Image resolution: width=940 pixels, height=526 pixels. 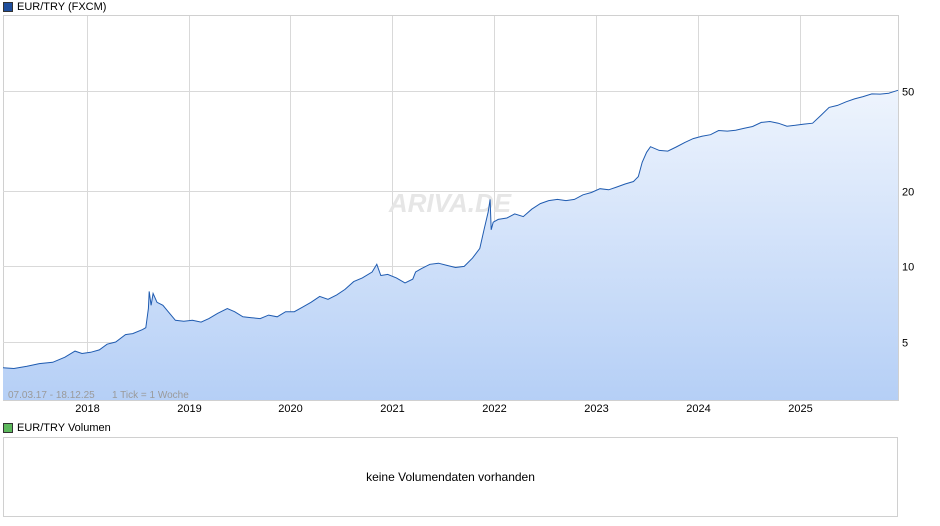 What do you see at coordinates (64, 428) in the screenshot?
I see `volume-legend-label: EUR/TRY Volumen` at bounding box center [64, 428].